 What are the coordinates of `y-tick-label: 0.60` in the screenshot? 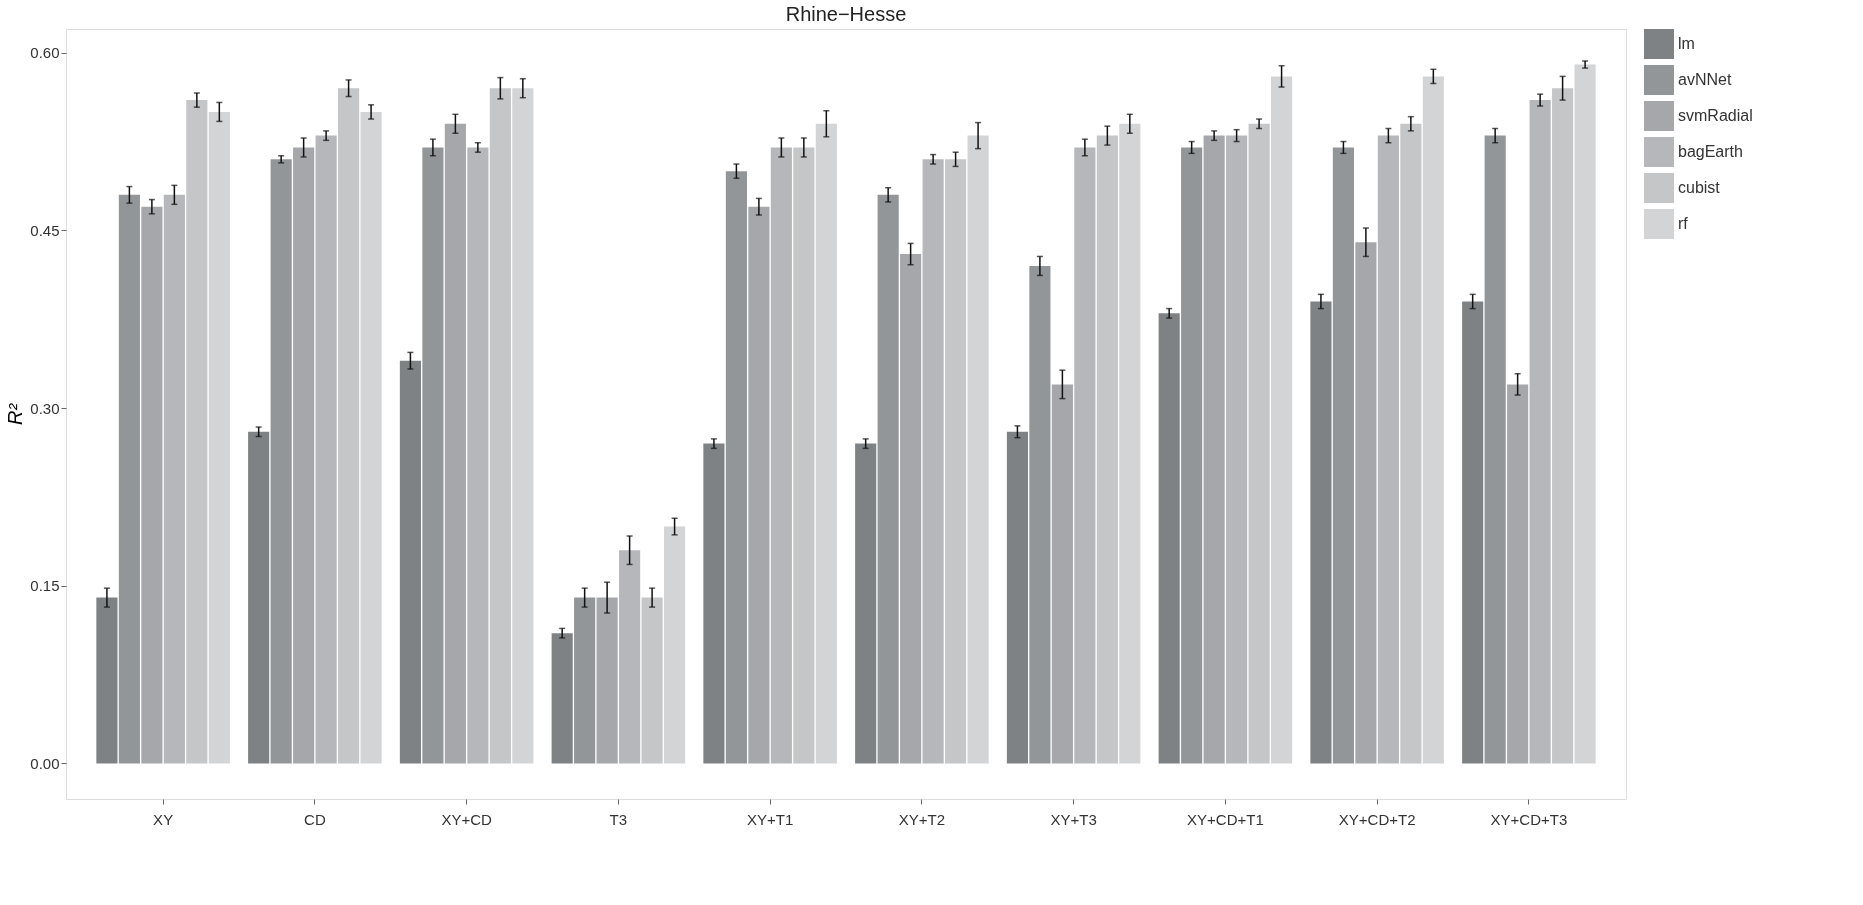 It's located at (45, 53).